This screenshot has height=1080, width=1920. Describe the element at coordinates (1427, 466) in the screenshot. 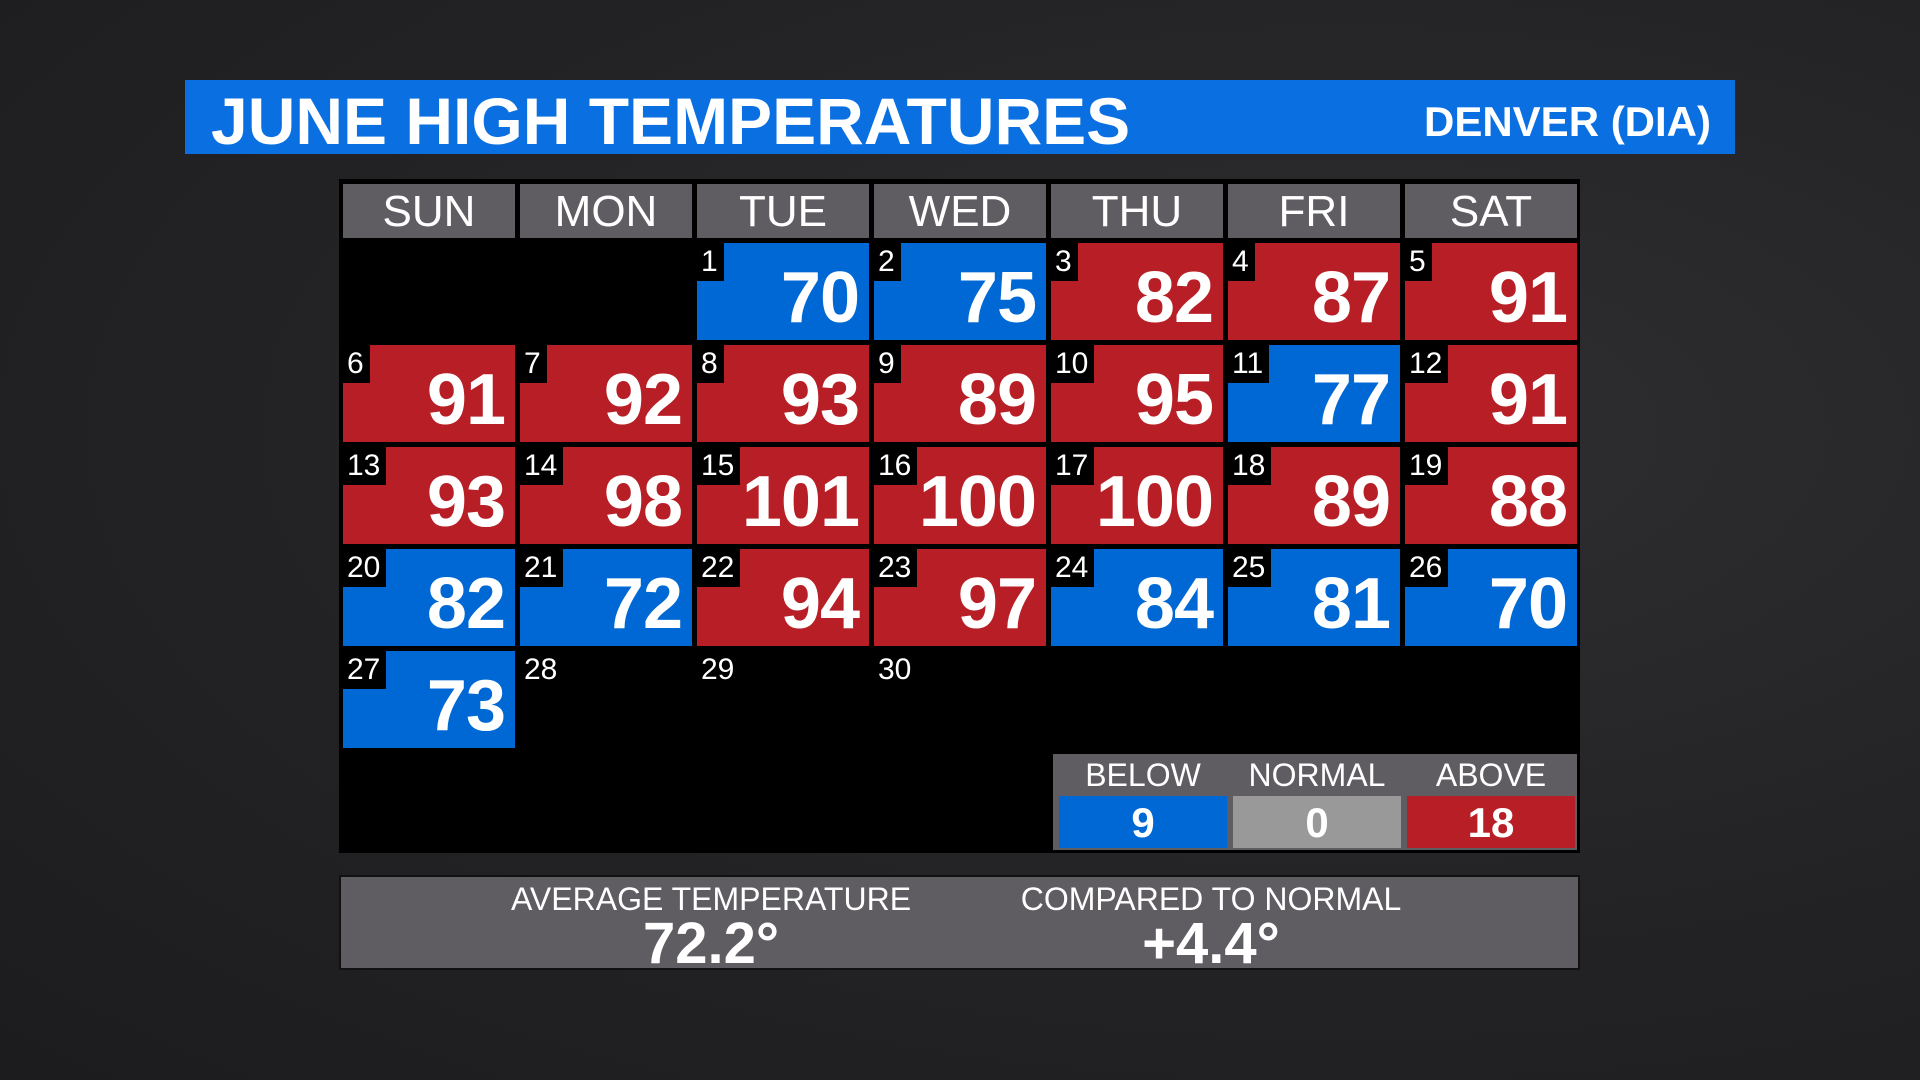

I see `day-number: 19` at that location.